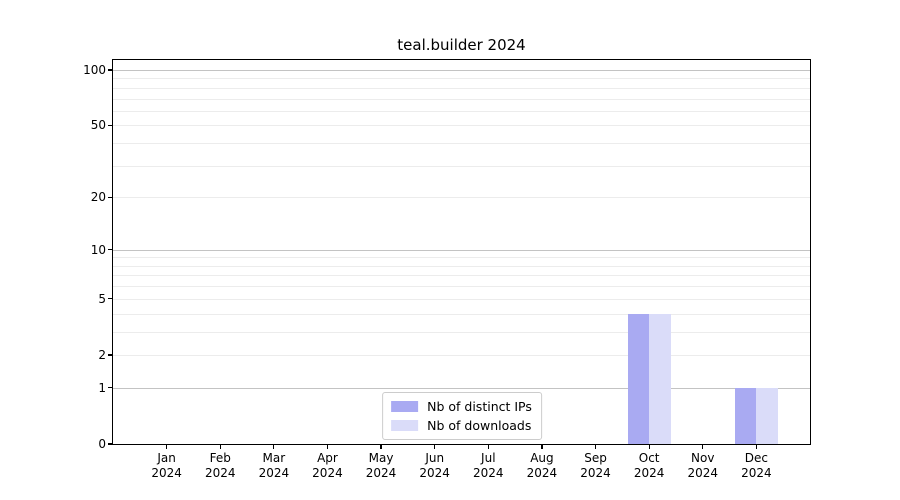 The height and width of the screenshot is (500, 900). I want to click on x-axis-tick-label: Nov 2024, so click(703, 466).